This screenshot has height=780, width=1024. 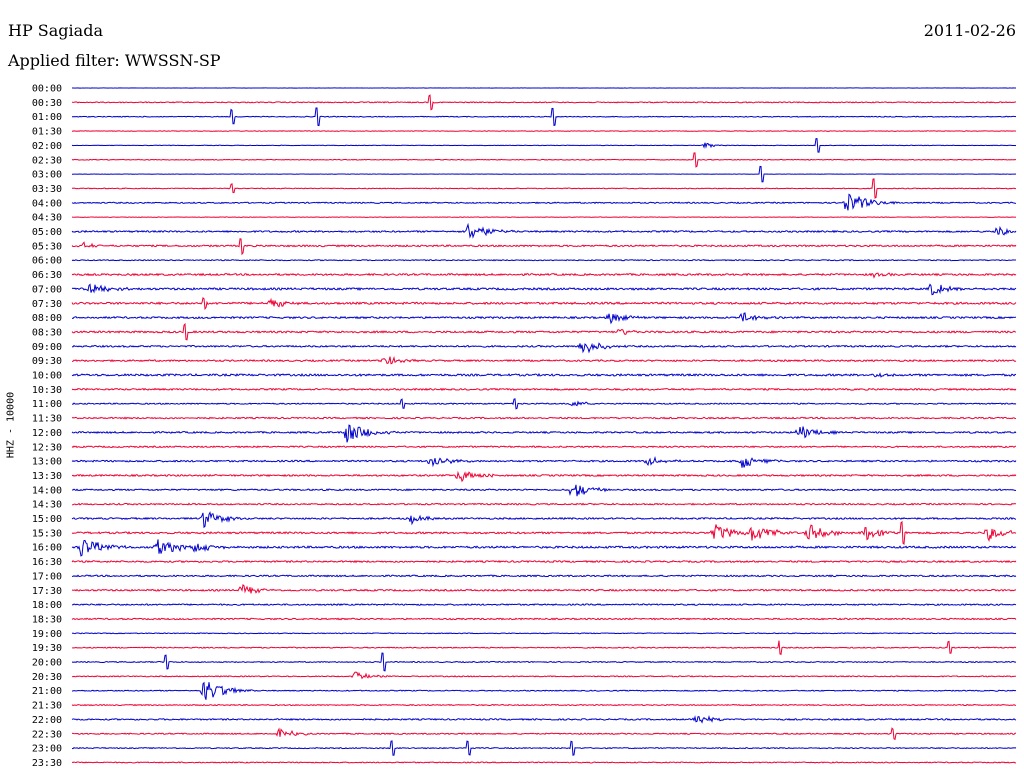 What do you see at coordinates (47, 103) in the screenshot?
I see `row-time-label: 00:30` at bounding box center [47, 103].